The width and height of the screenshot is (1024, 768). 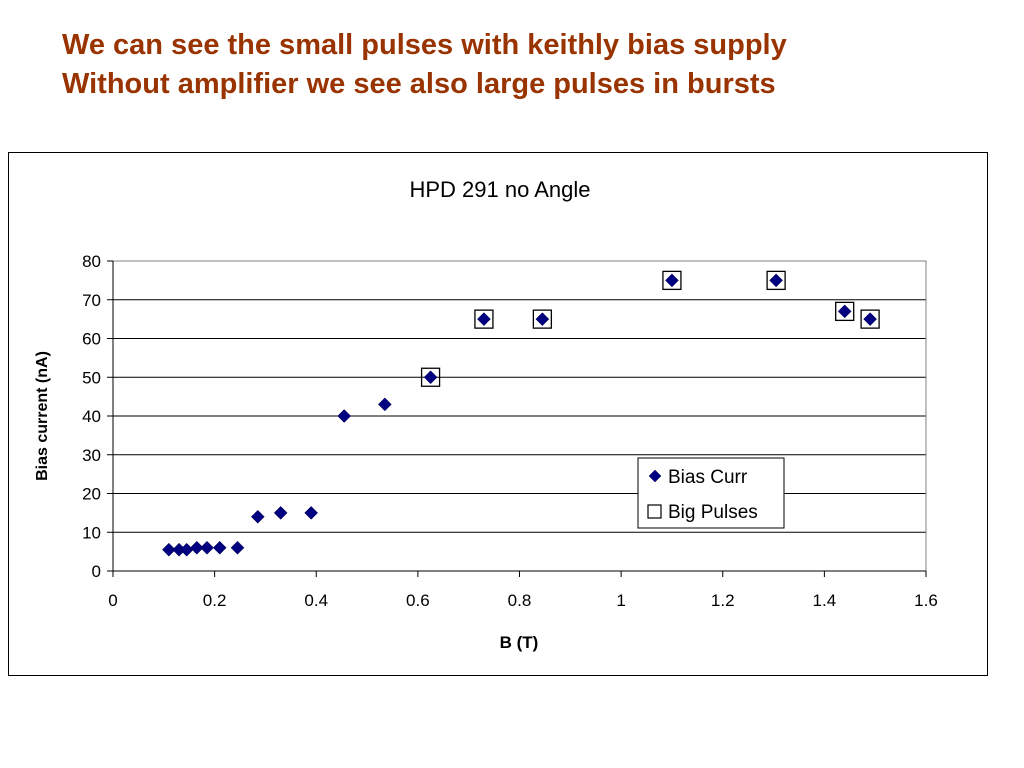 I want to click on x-tick-label: 1.2, so click(x=723, y=600).